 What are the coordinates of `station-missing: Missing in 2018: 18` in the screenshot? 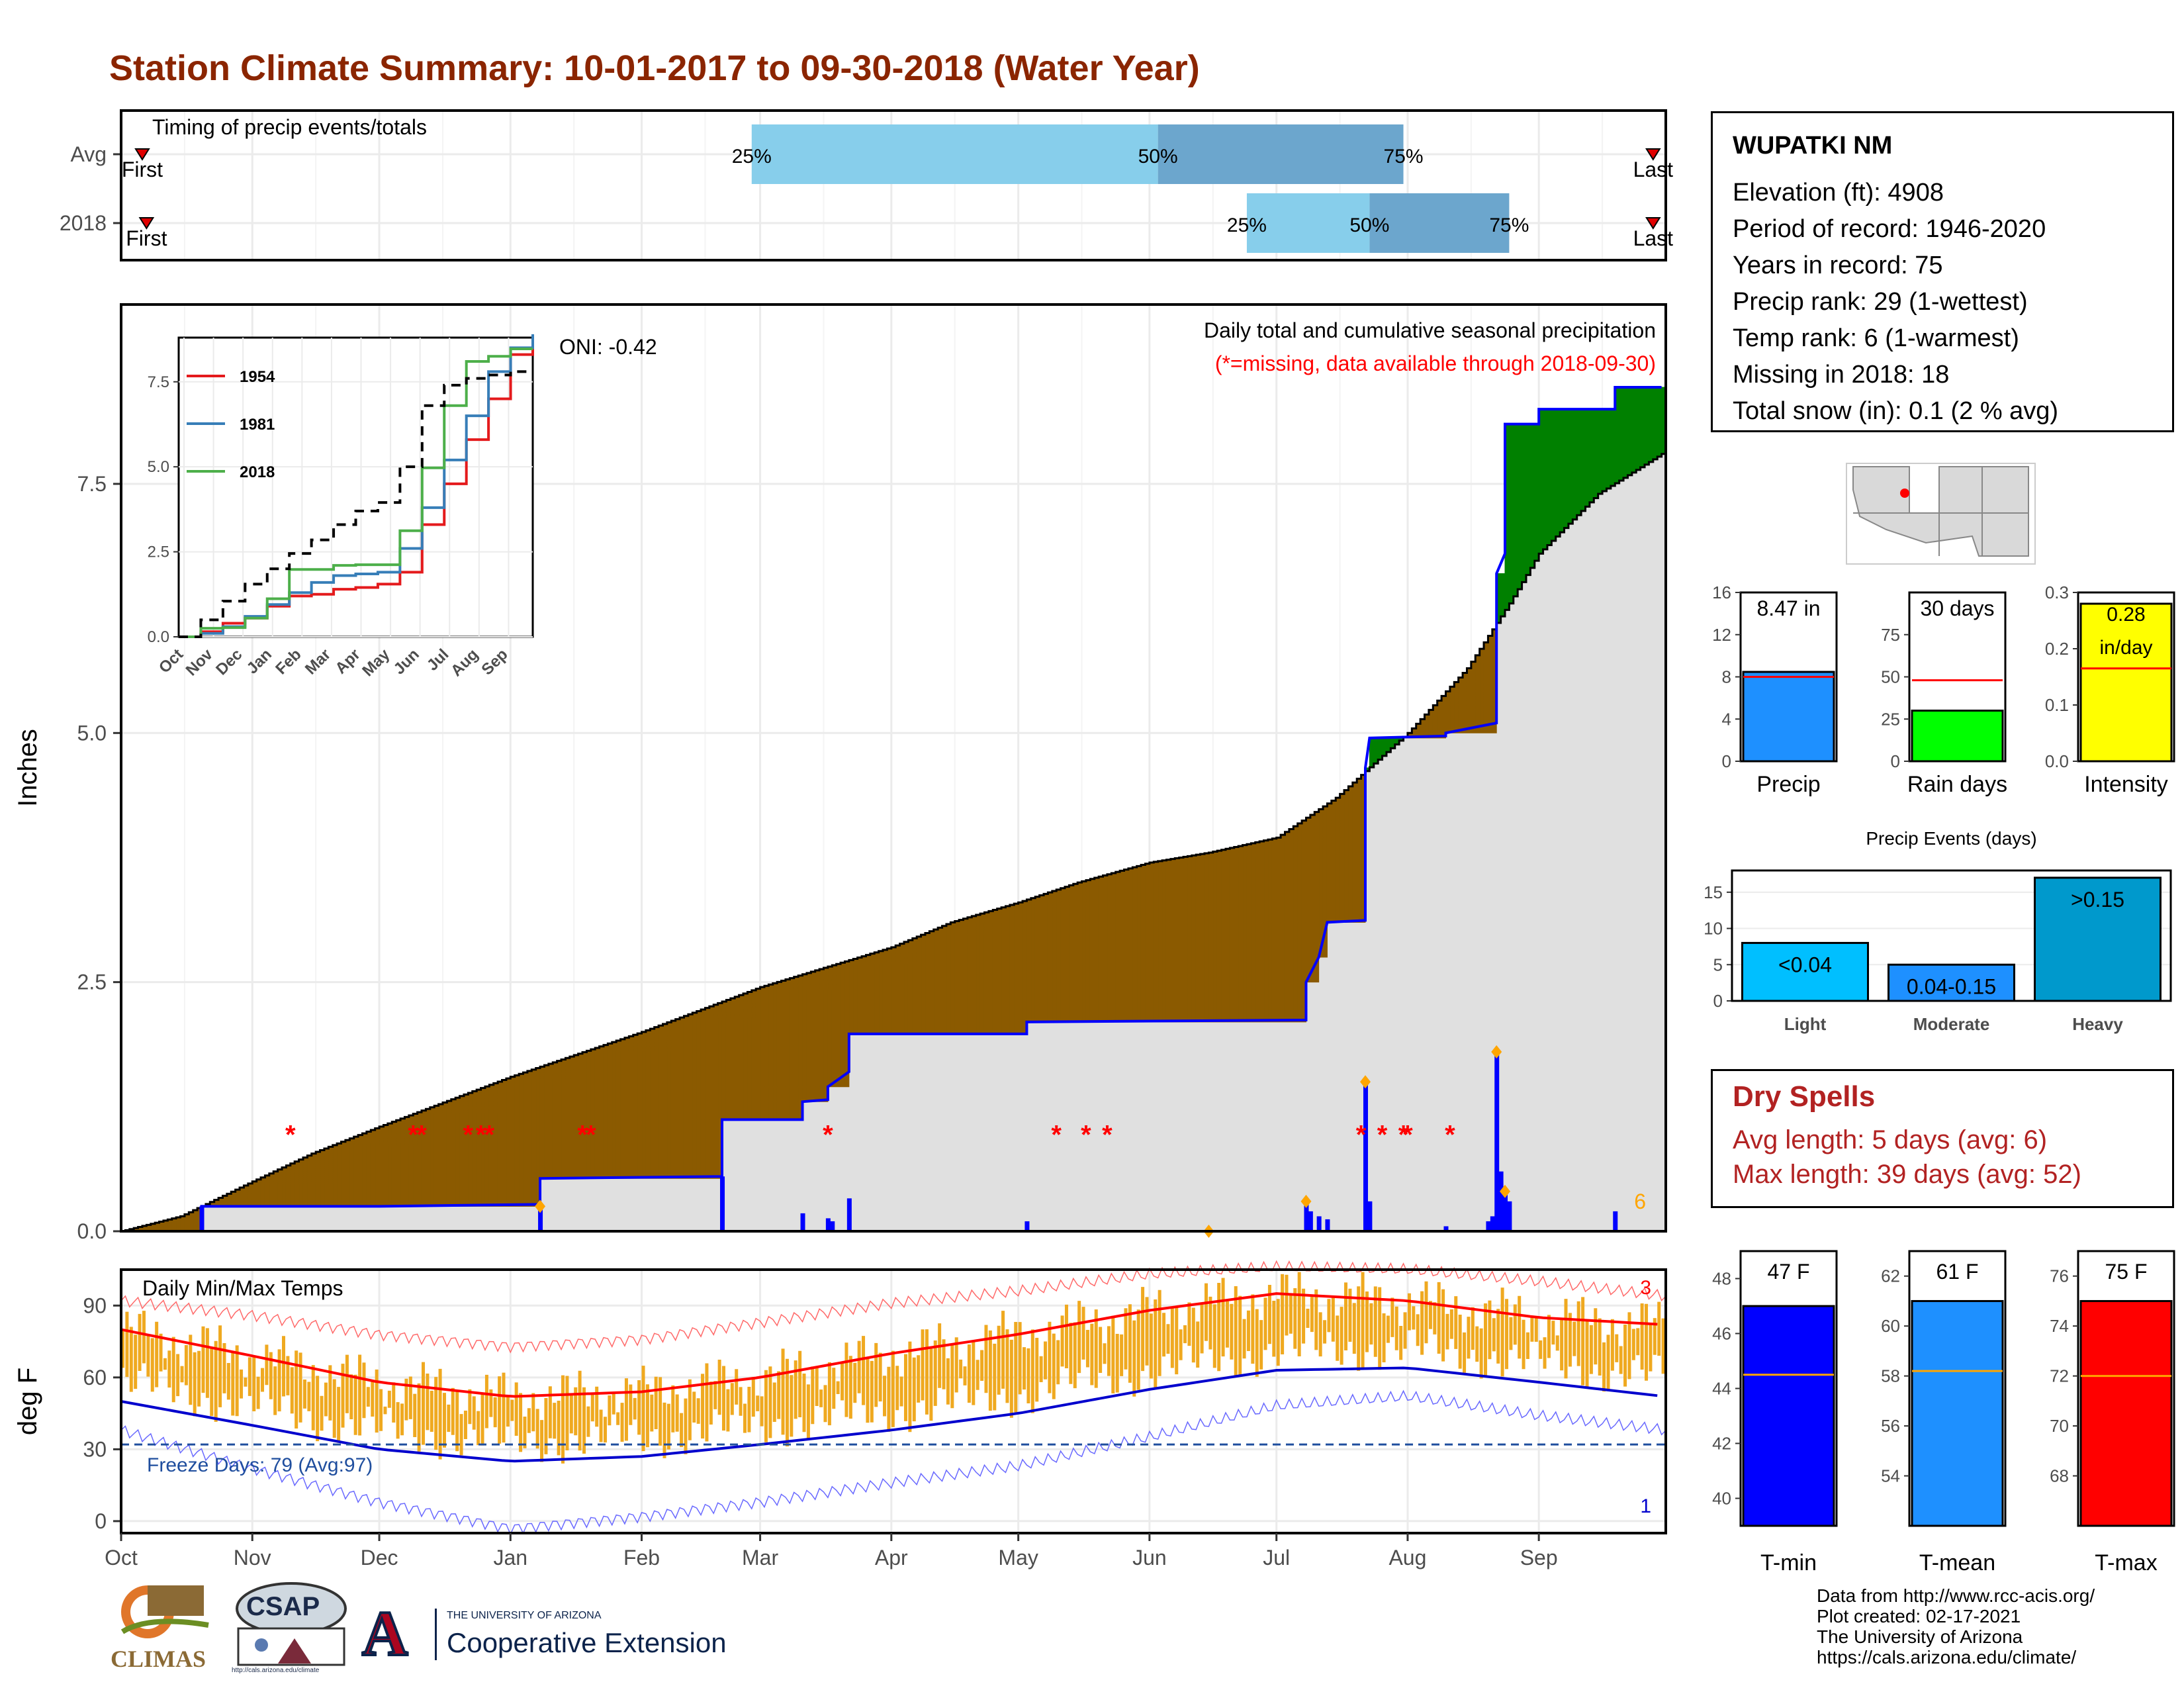 It's located at (1841, 375).